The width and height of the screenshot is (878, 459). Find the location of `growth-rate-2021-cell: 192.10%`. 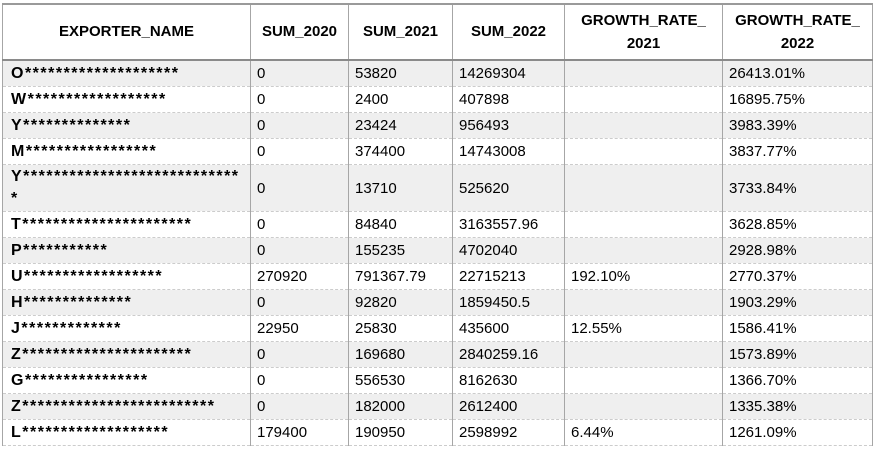

growth-rate-2021-cell: 192.10% is located at coordinates (643, 276).